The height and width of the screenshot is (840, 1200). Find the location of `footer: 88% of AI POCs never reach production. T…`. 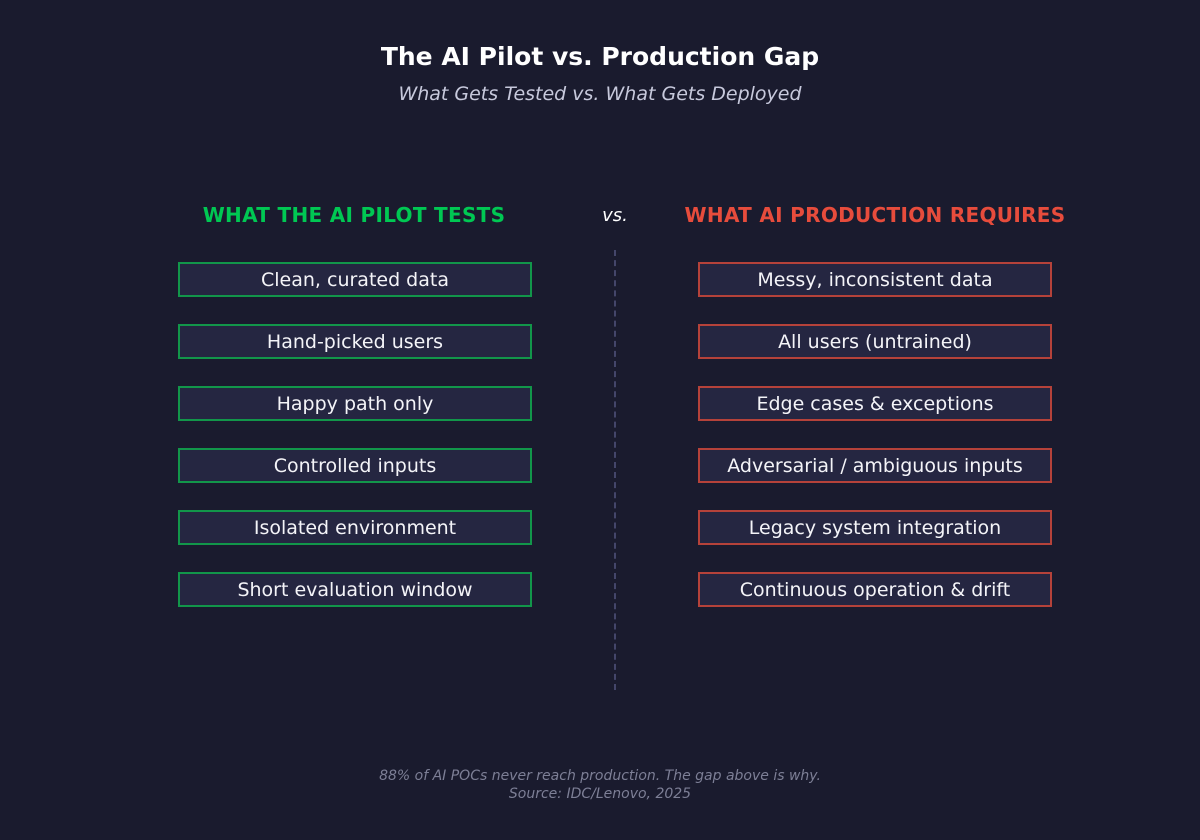

footer: 88% of AI POCs never reach production. T… is located at coordinates (600, 785).